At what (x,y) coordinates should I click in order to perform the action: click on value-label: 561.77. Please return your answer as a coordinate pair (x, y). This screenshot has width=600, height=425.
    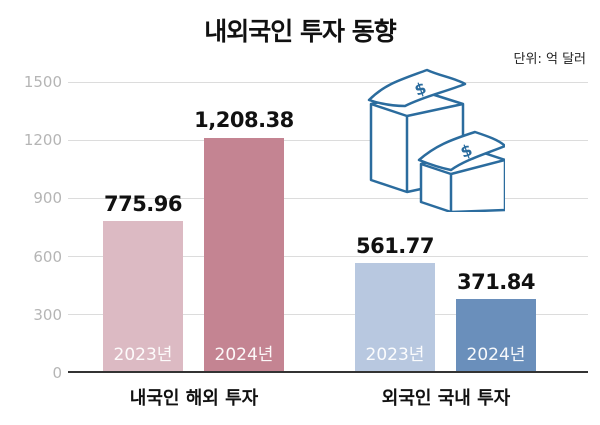
    Looking at the image, I should click on (395, 246).